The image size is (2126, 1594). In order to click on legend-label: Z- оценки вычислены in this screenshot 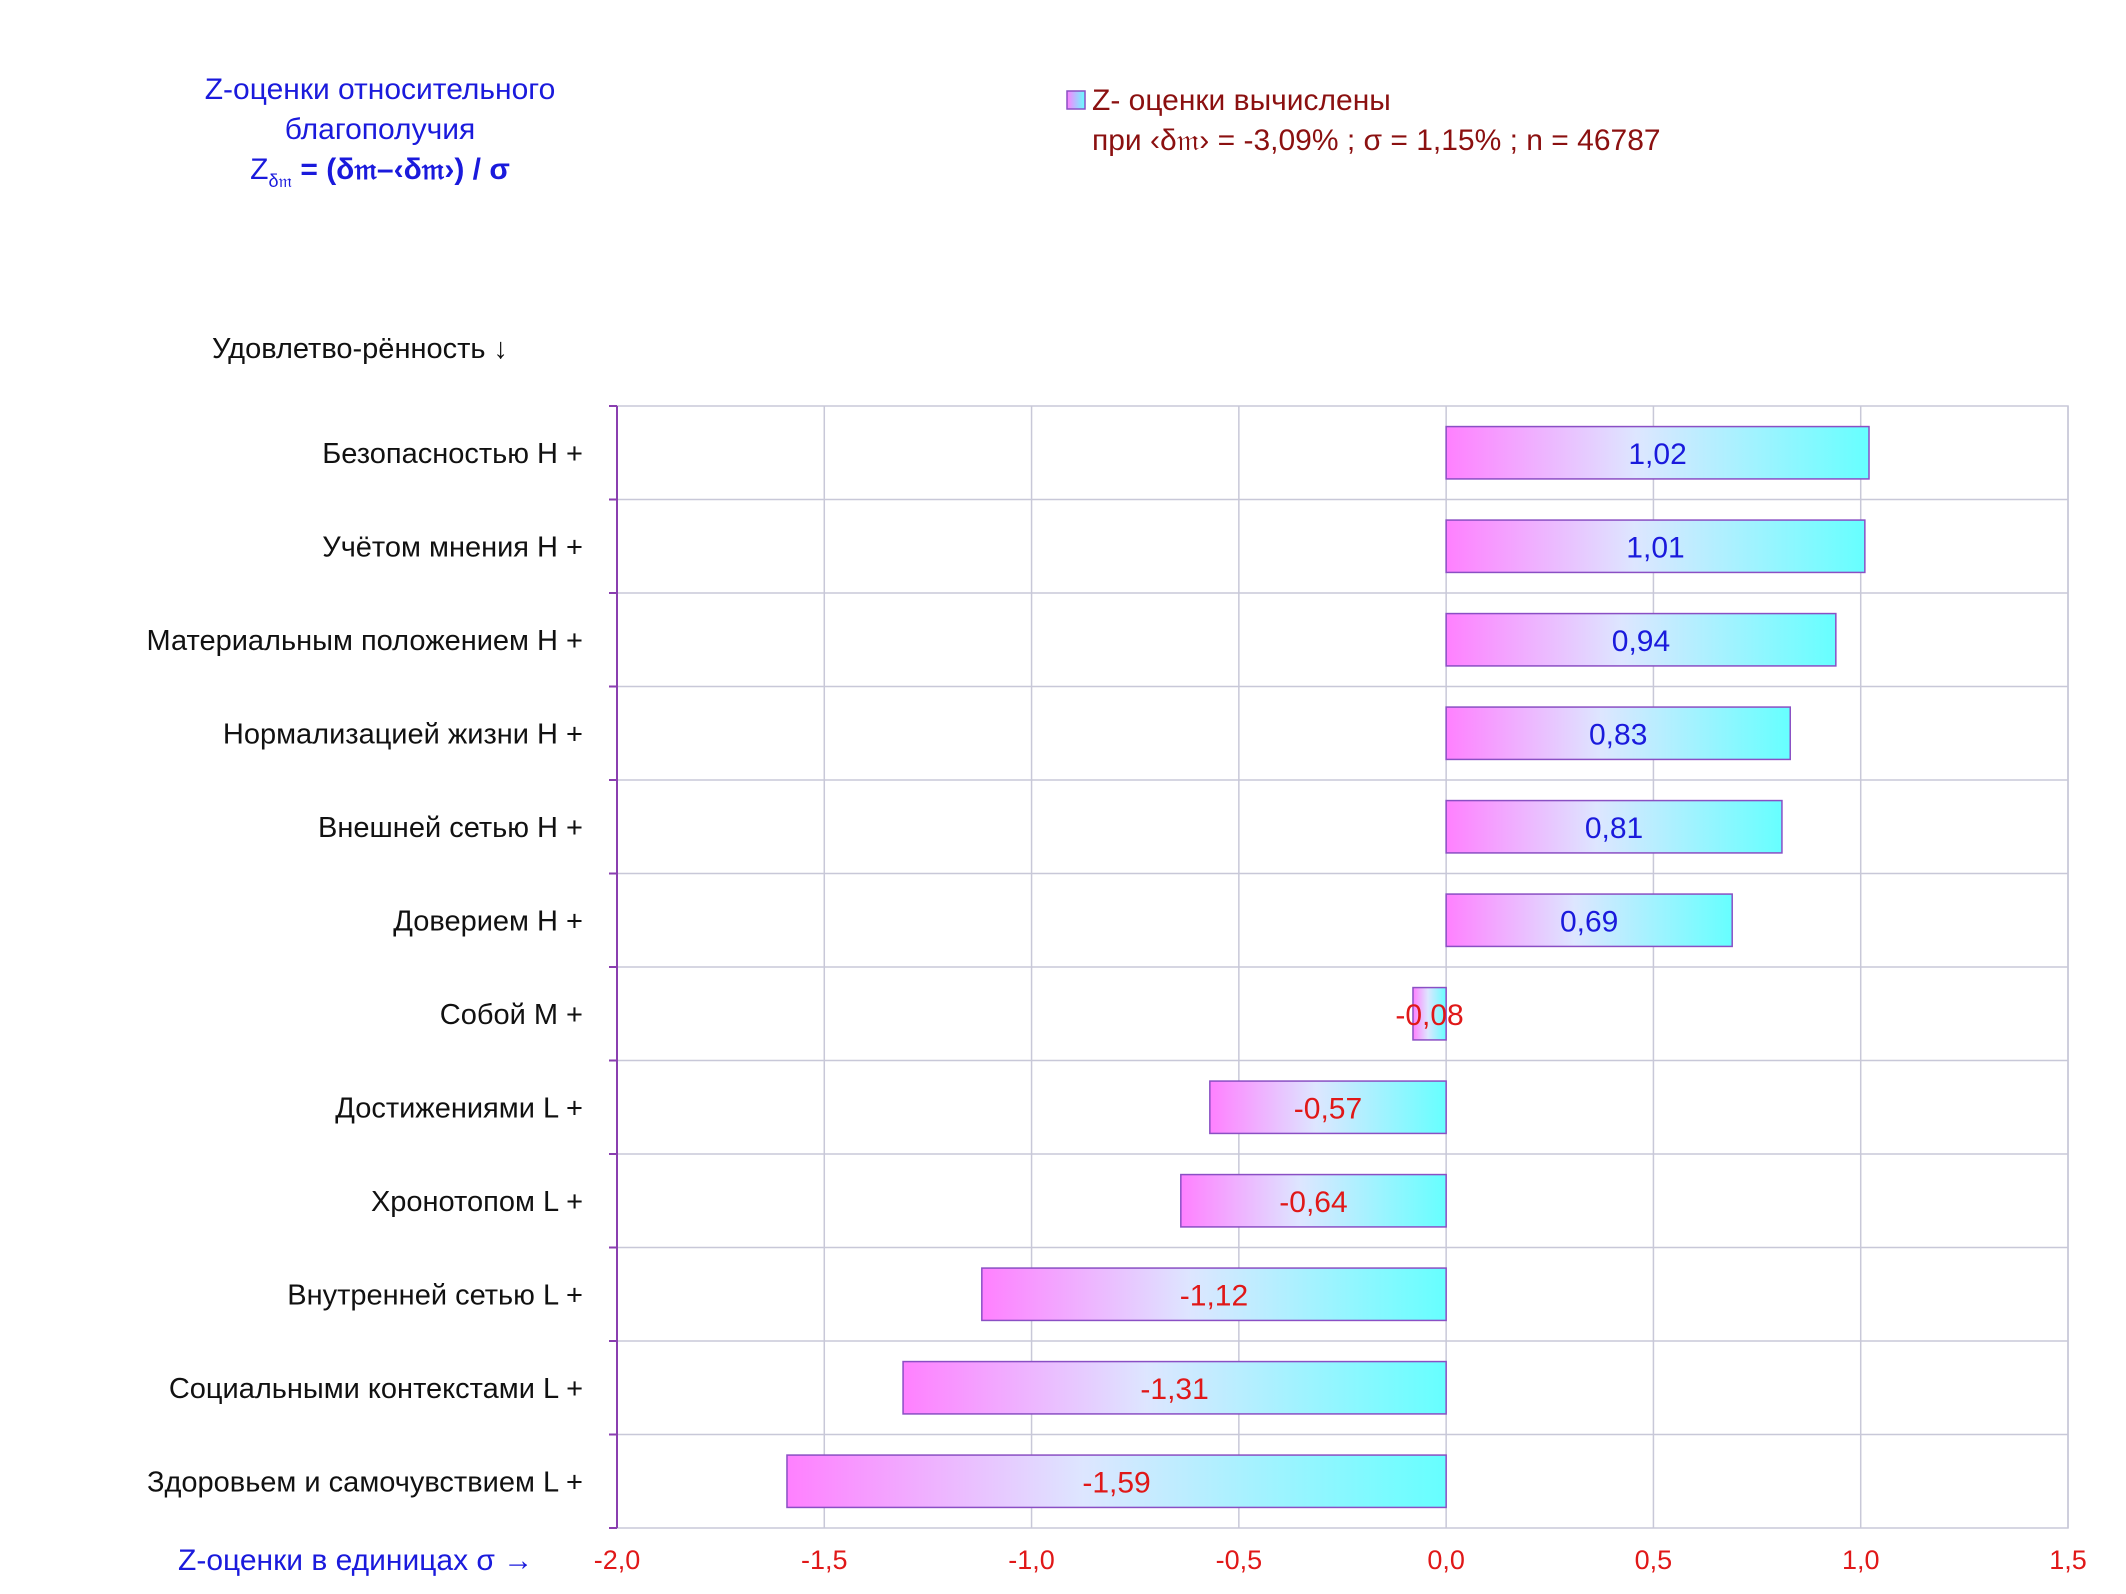, I will do `click(1241, 100)`.